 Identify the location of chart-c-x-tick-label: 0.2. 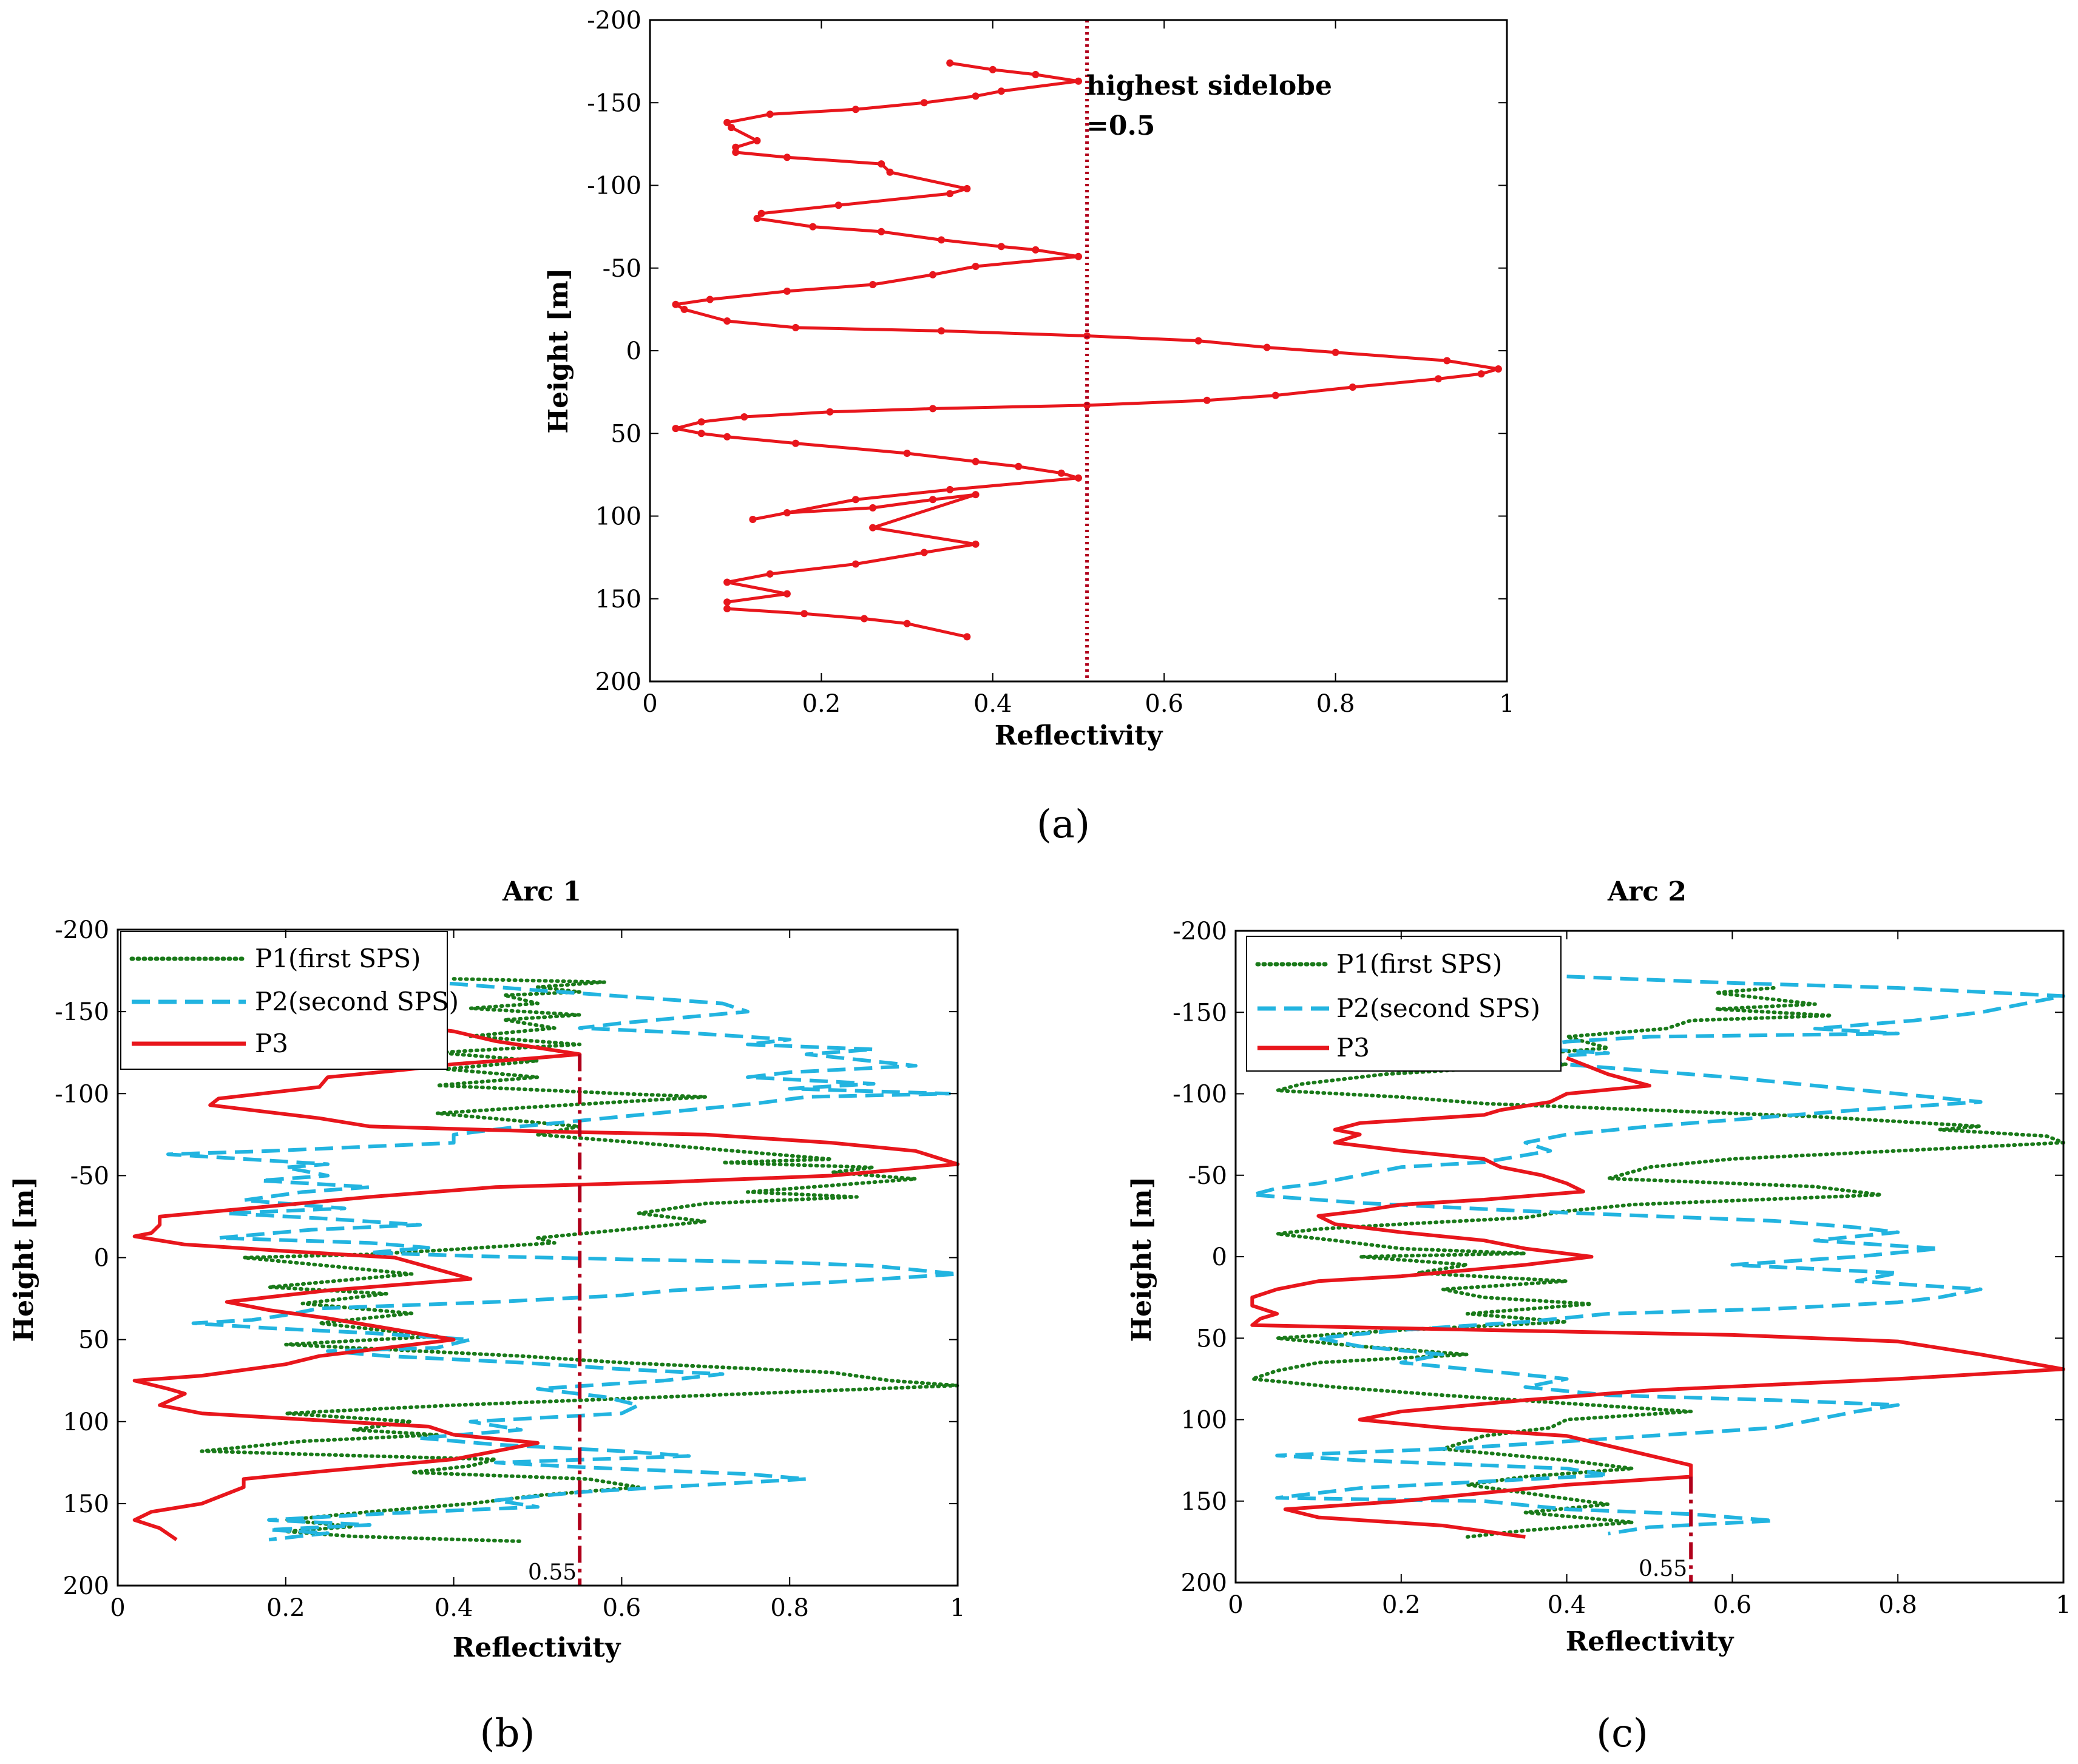
(1401, 1605).